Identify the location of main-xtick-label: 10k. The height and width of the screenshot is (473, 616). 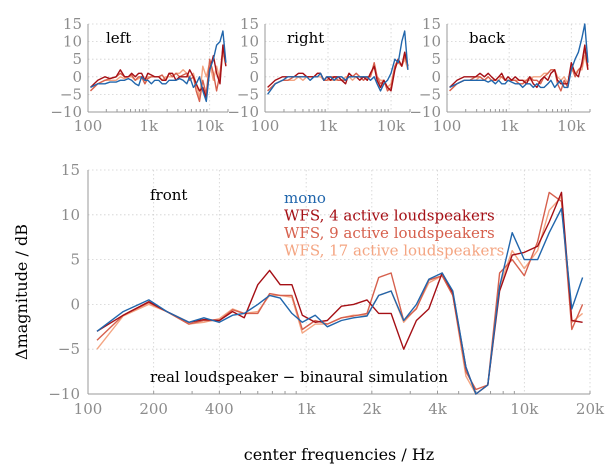
(524, 409).